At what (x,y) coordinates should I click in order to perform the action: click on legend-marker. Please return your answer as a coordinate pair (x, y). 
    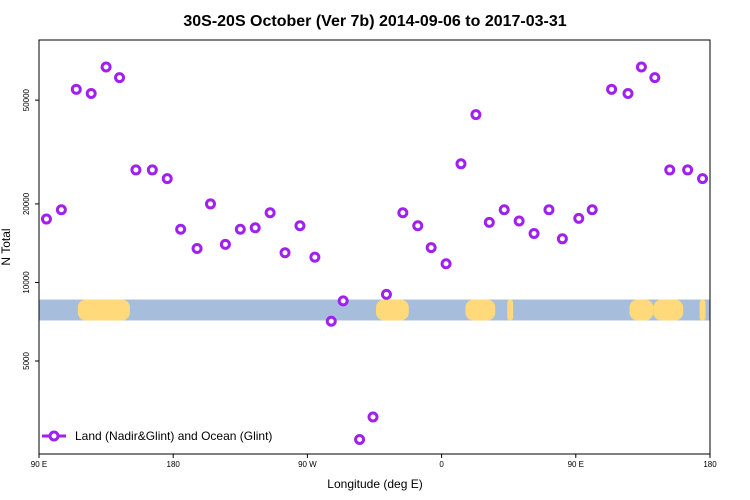
    Looking at the image, I should click on (54, 436).